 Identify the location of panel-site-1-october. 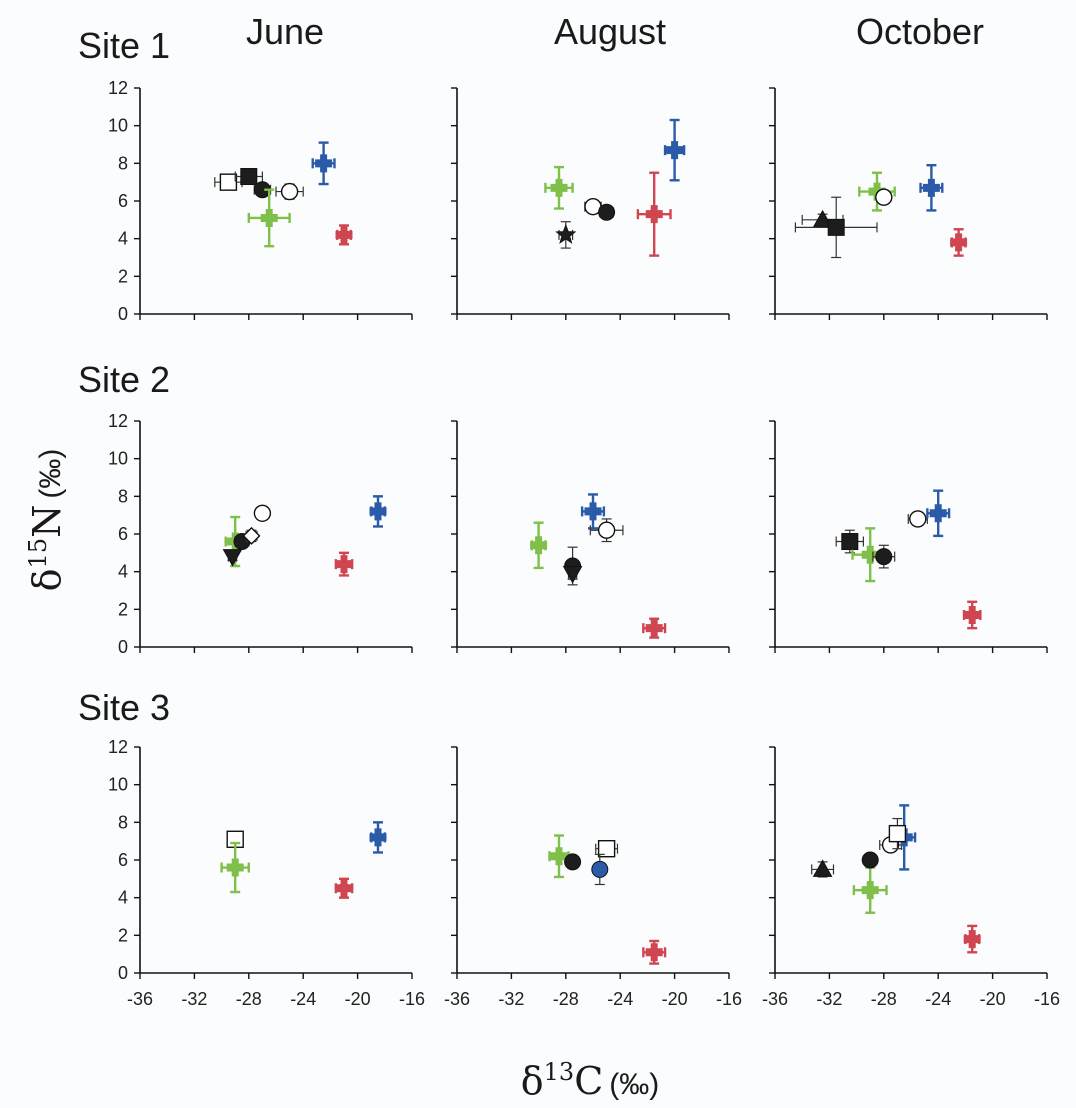
(908, 203).